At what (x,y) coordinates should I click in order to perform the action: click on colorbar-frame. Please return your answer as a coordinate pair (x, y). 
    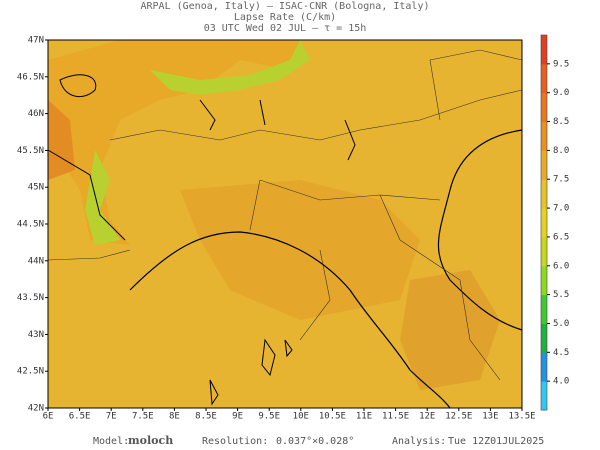
    Looking at the image, I should click on (544, 222).